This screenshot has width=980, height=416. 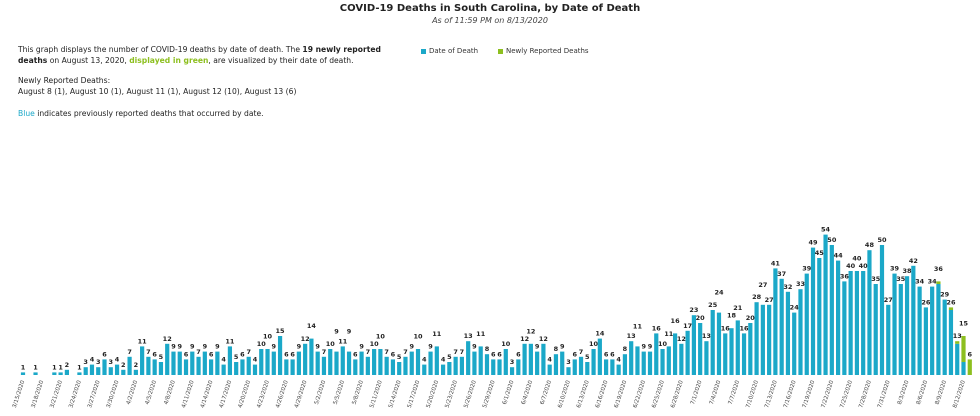 What do you see at coordinates (913, 261) in the screenshot?
I see `data-label: 42` at bounding box center [913, 261].